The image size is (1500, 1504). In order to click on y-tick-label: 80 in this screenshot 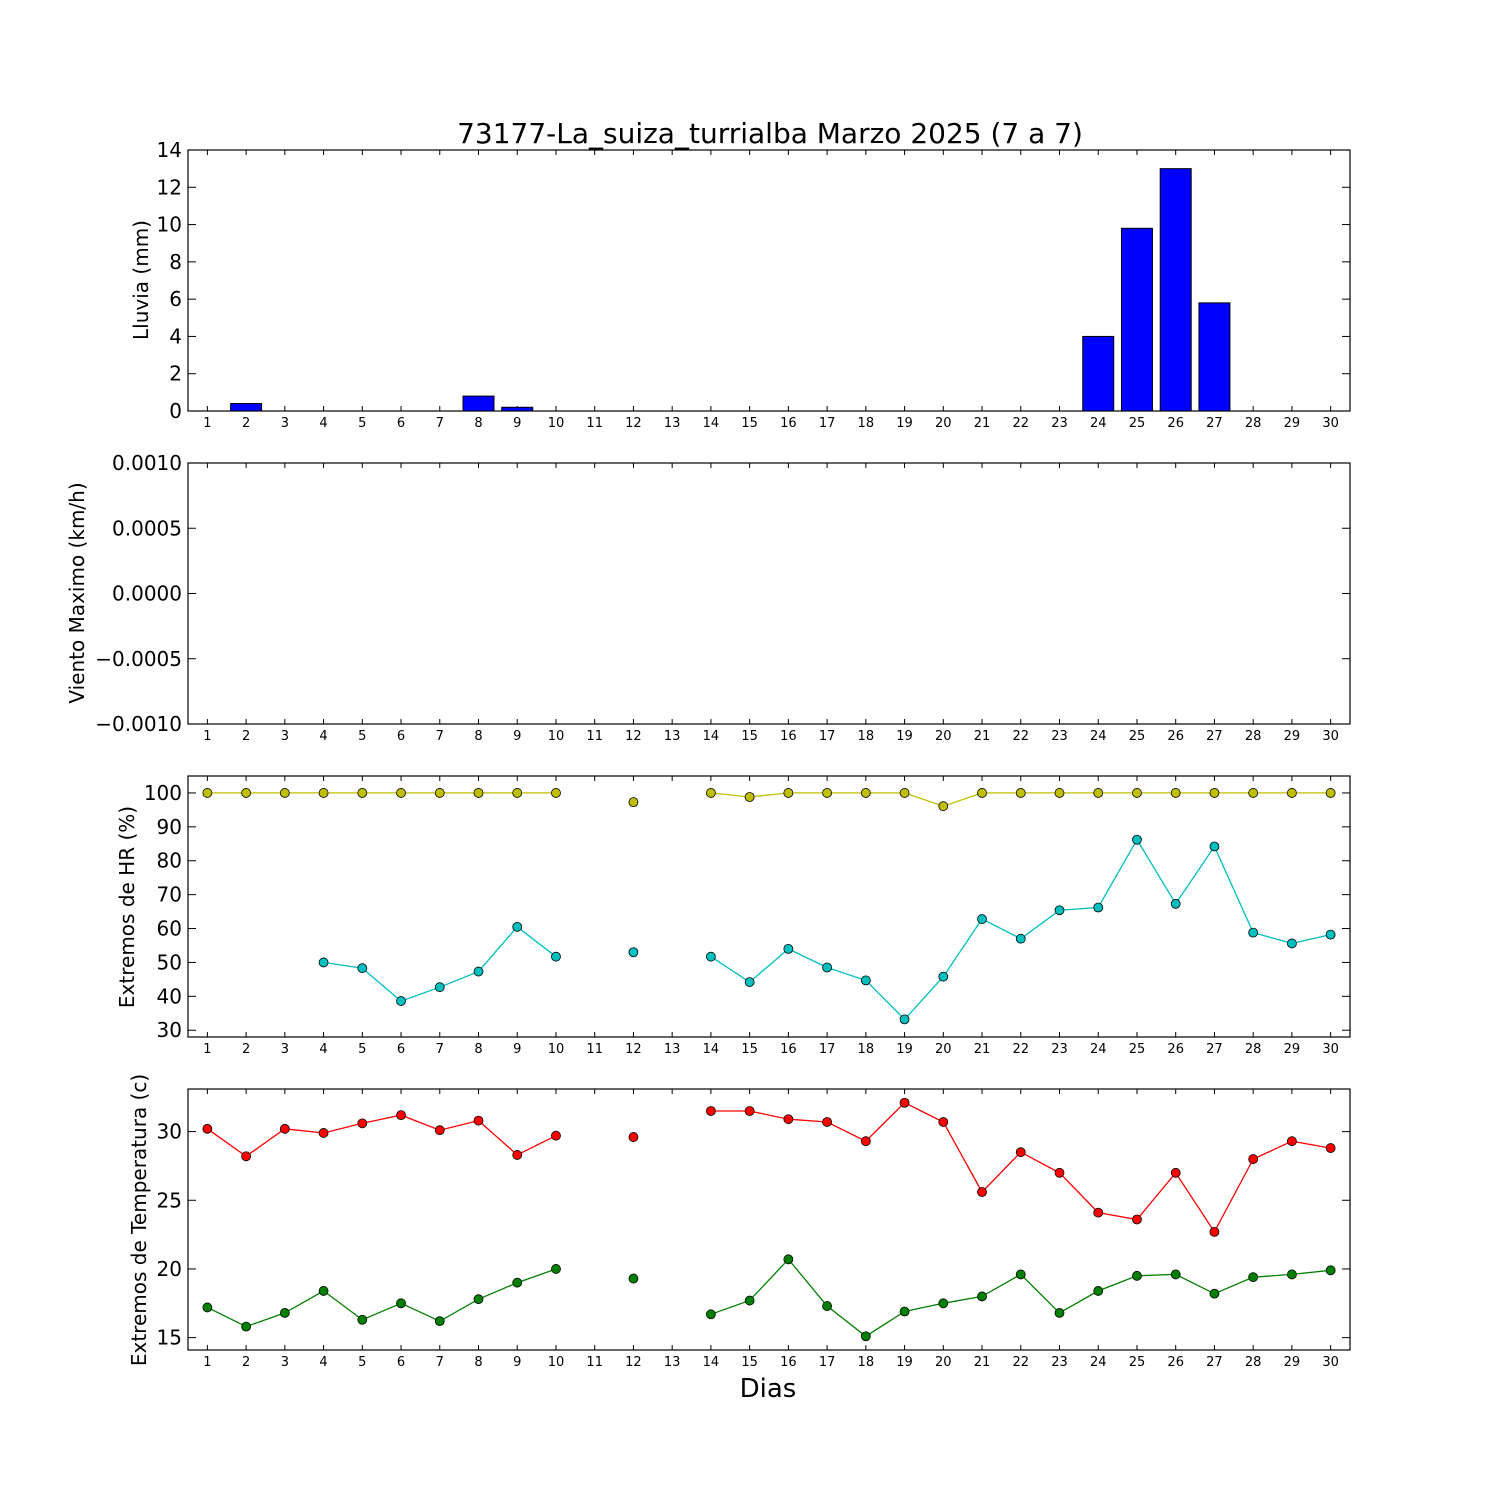, I will do `click(169, 861)`.